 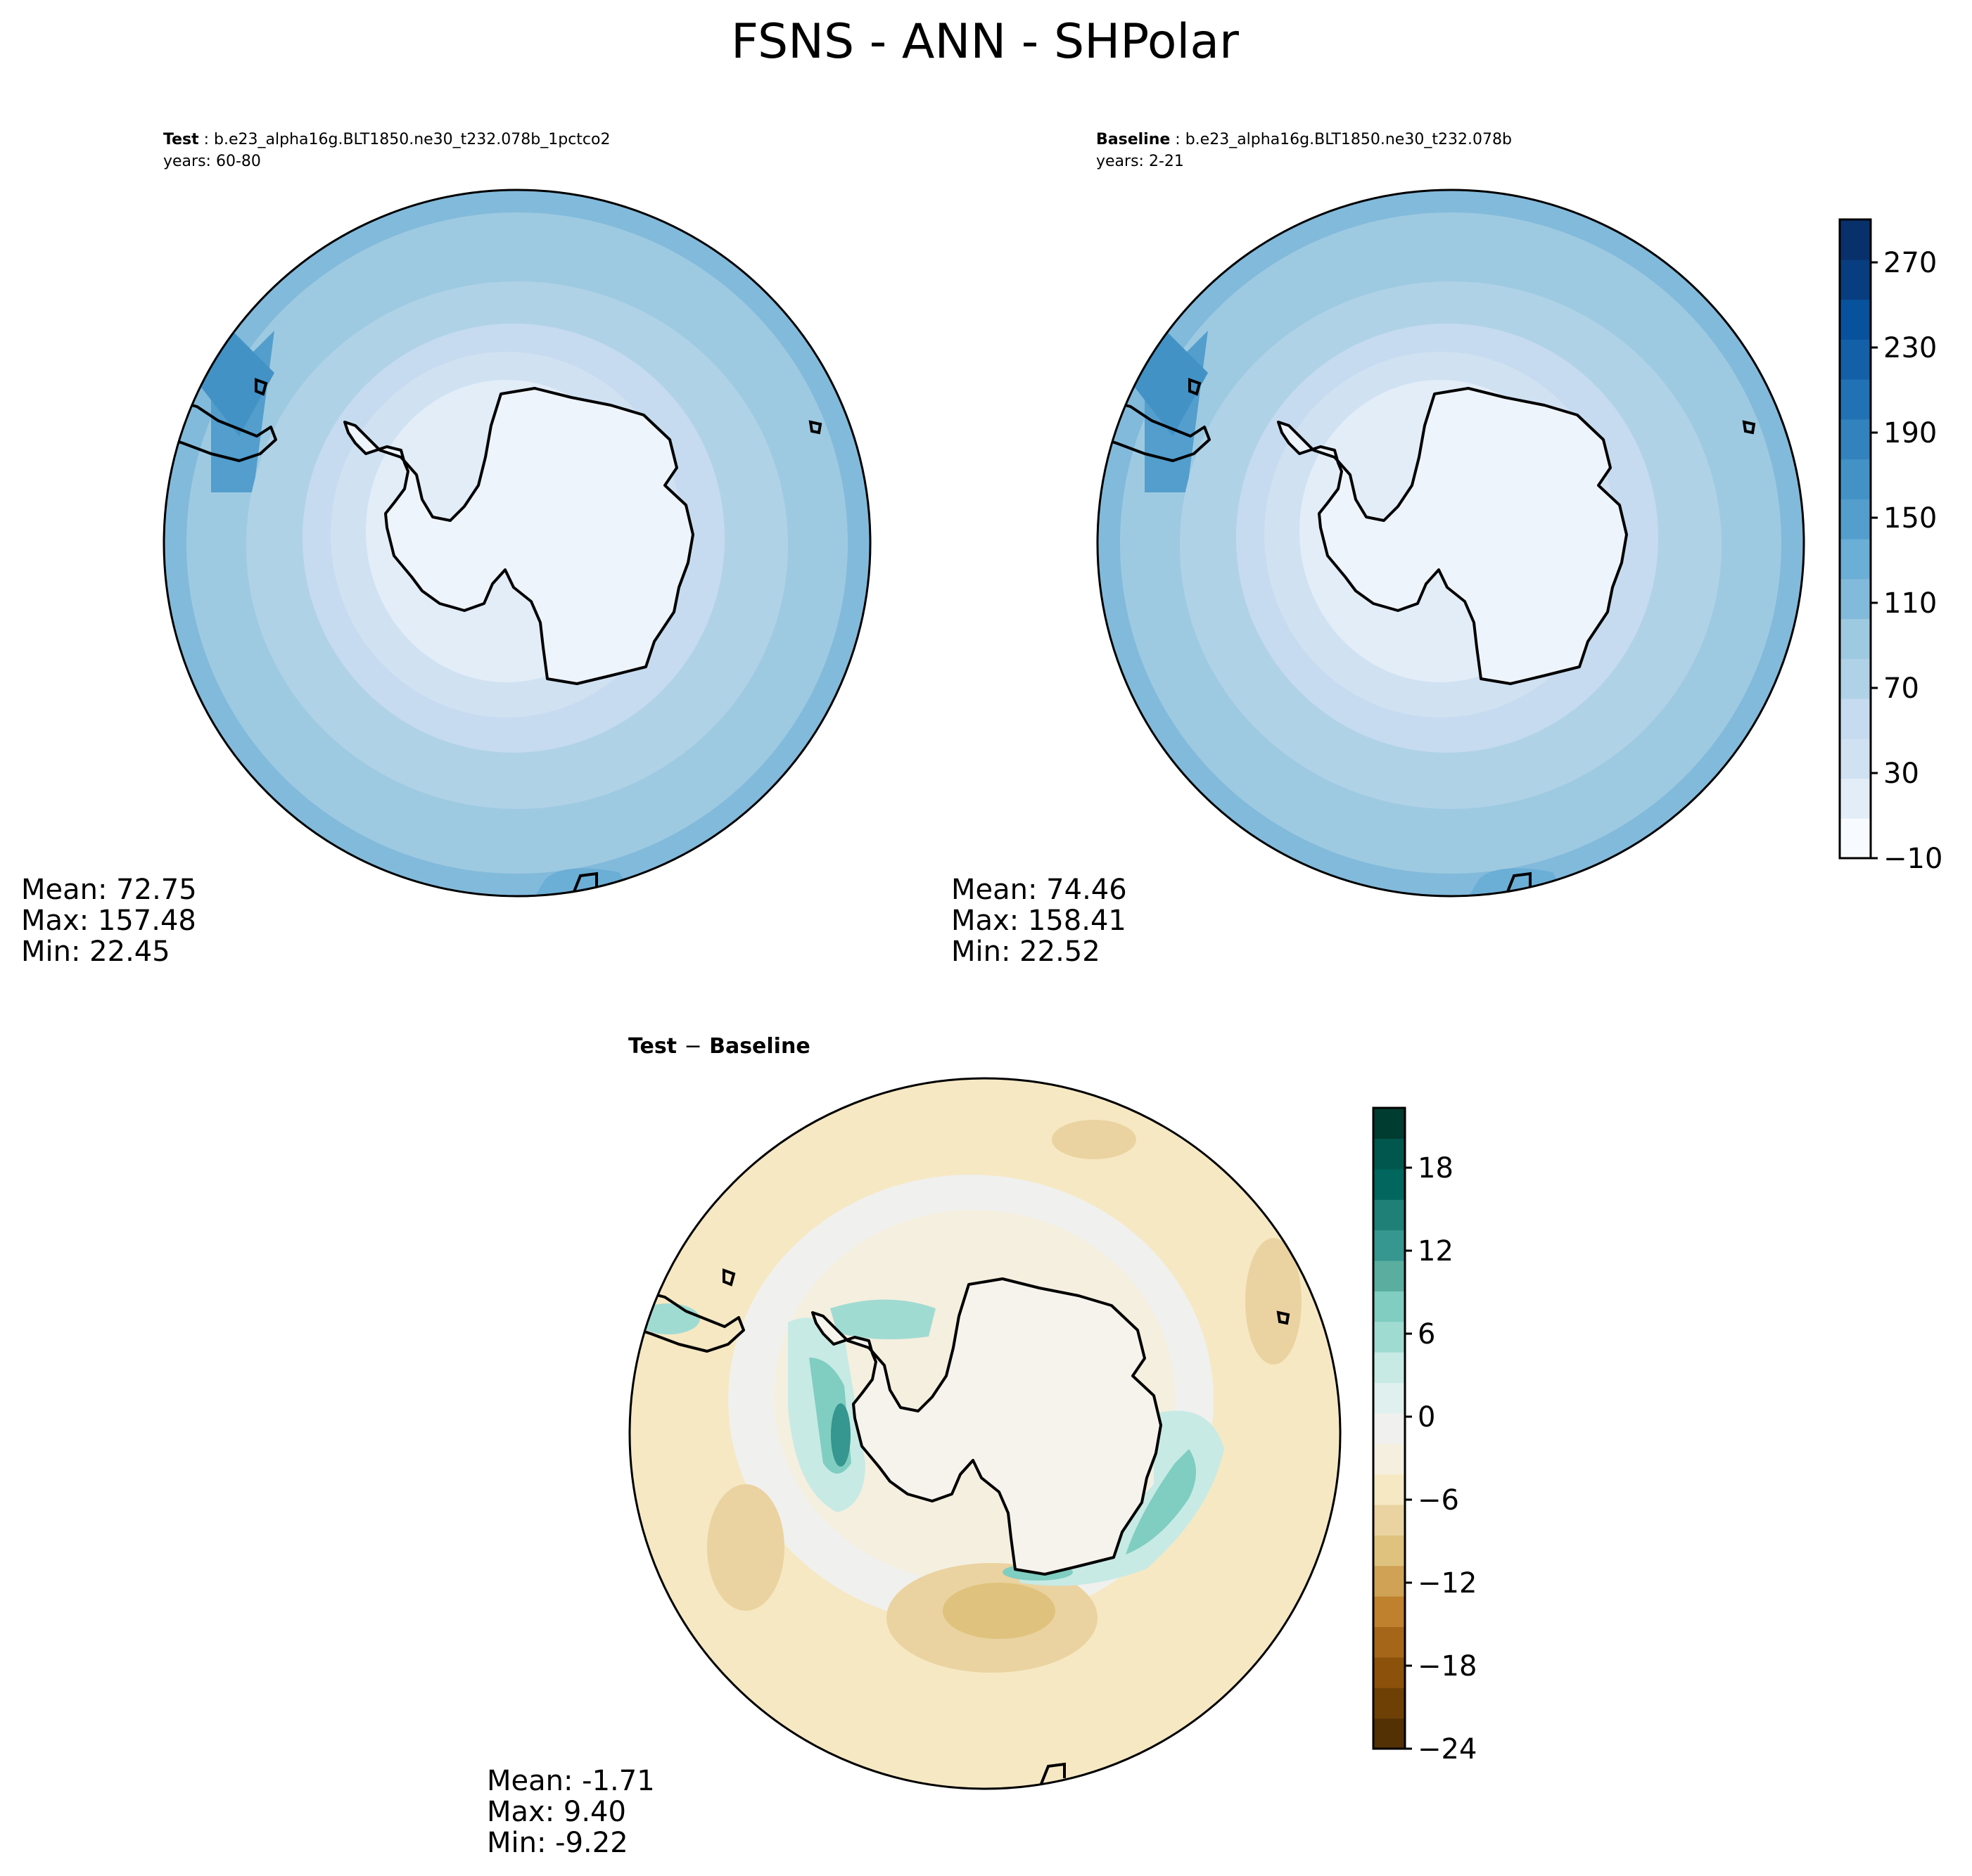 I want to click on colorbar-main-tick-label: 30, so click(x=1901, y=774).